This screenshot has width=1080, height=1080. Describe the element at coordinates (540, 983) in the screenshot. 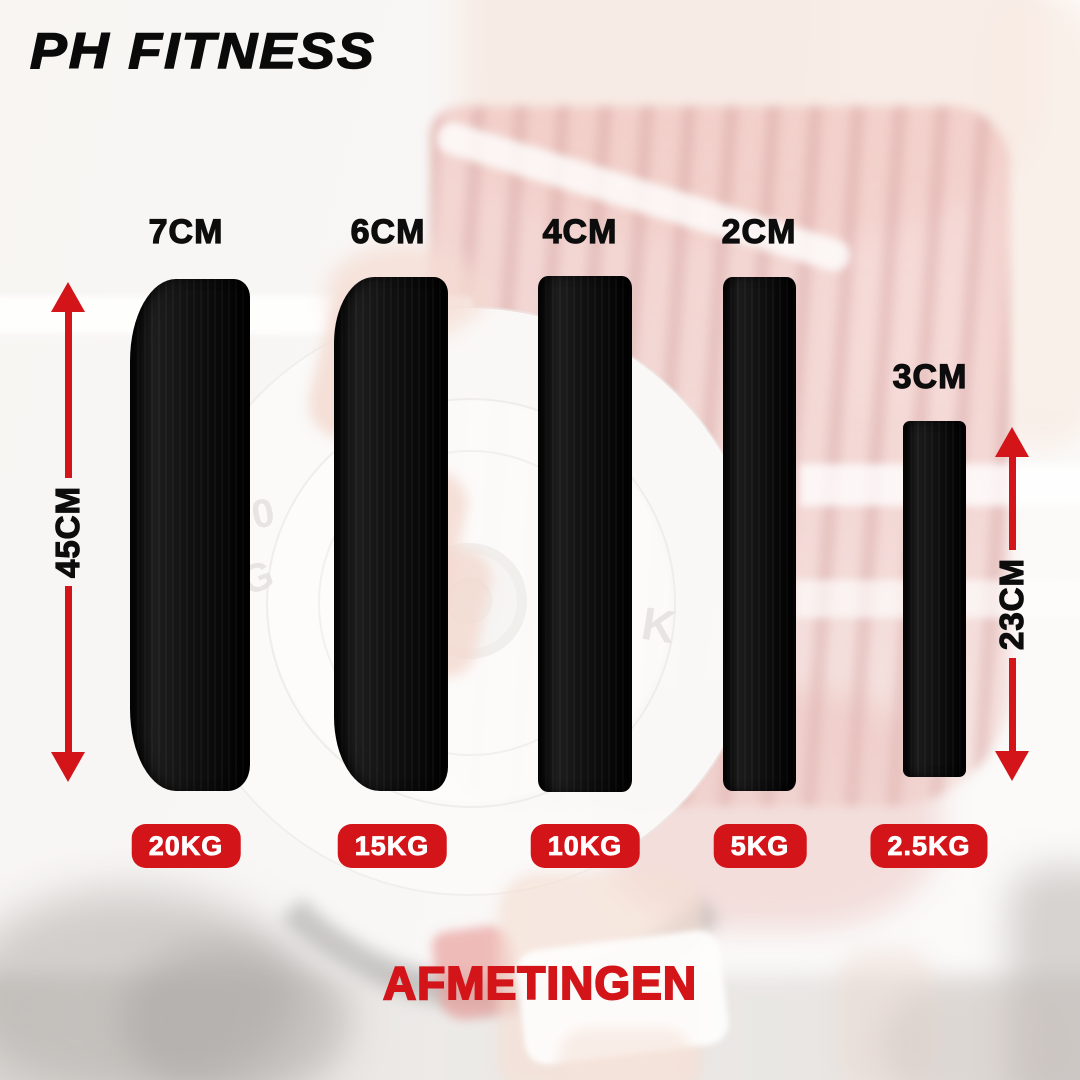

I see `page-title: AFMETINGEN` at that location.